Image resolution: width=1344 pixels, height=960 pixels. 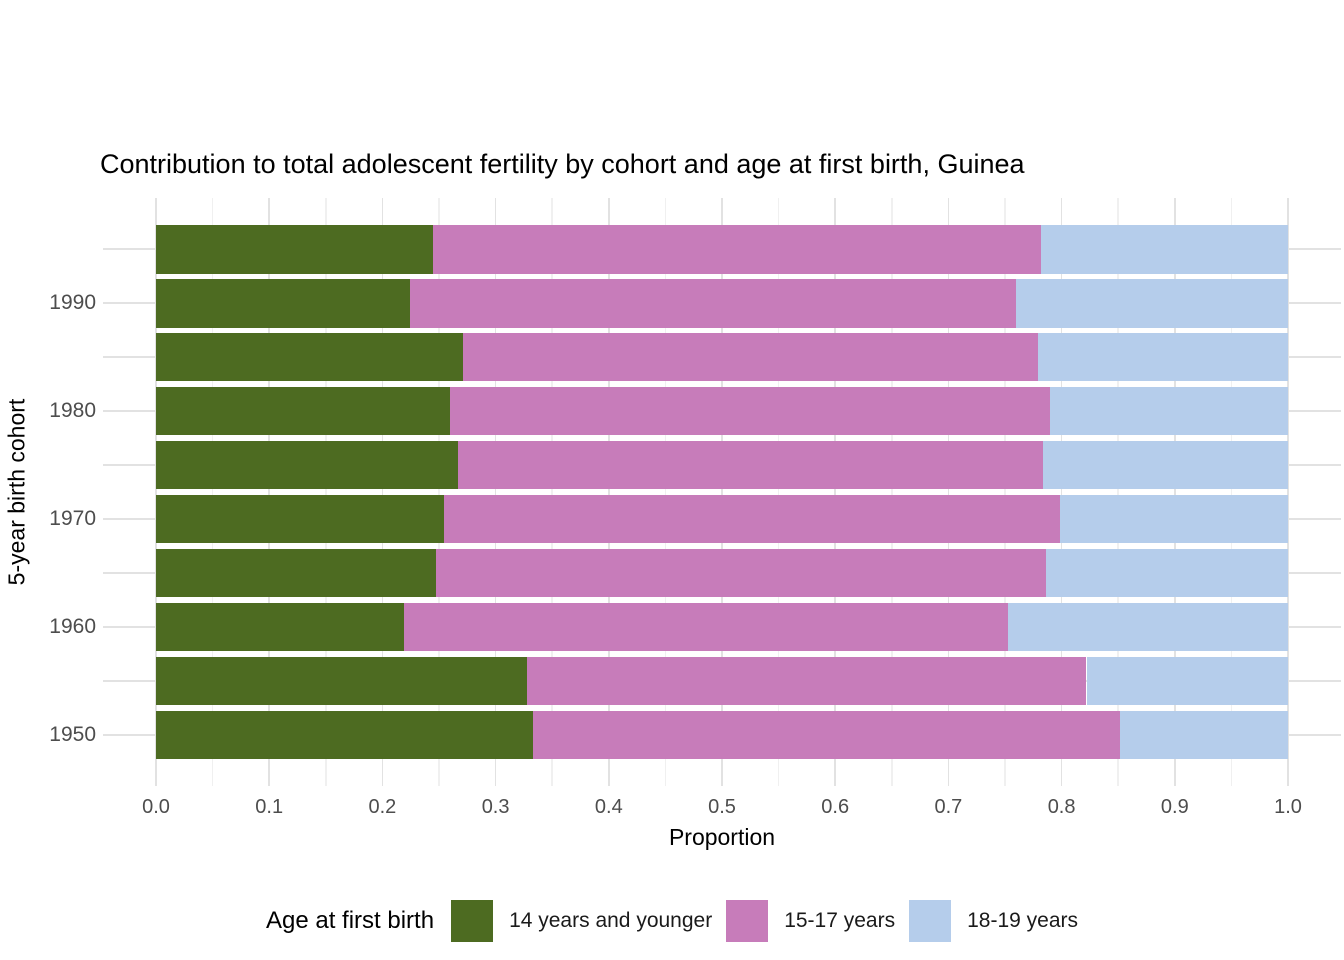 What do you see at coordinates (1023, 920) in the screenshot?
I see `legend-label: 18-19 years` at bounding box center [1023, 920].